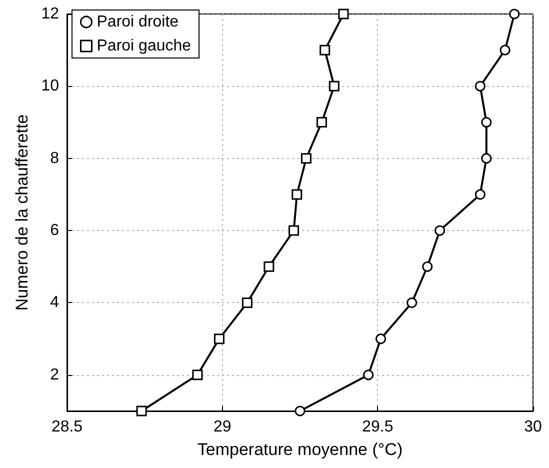 The image size is (549, 468). I want to click on y-tick-label: 6, so click(55, 231).